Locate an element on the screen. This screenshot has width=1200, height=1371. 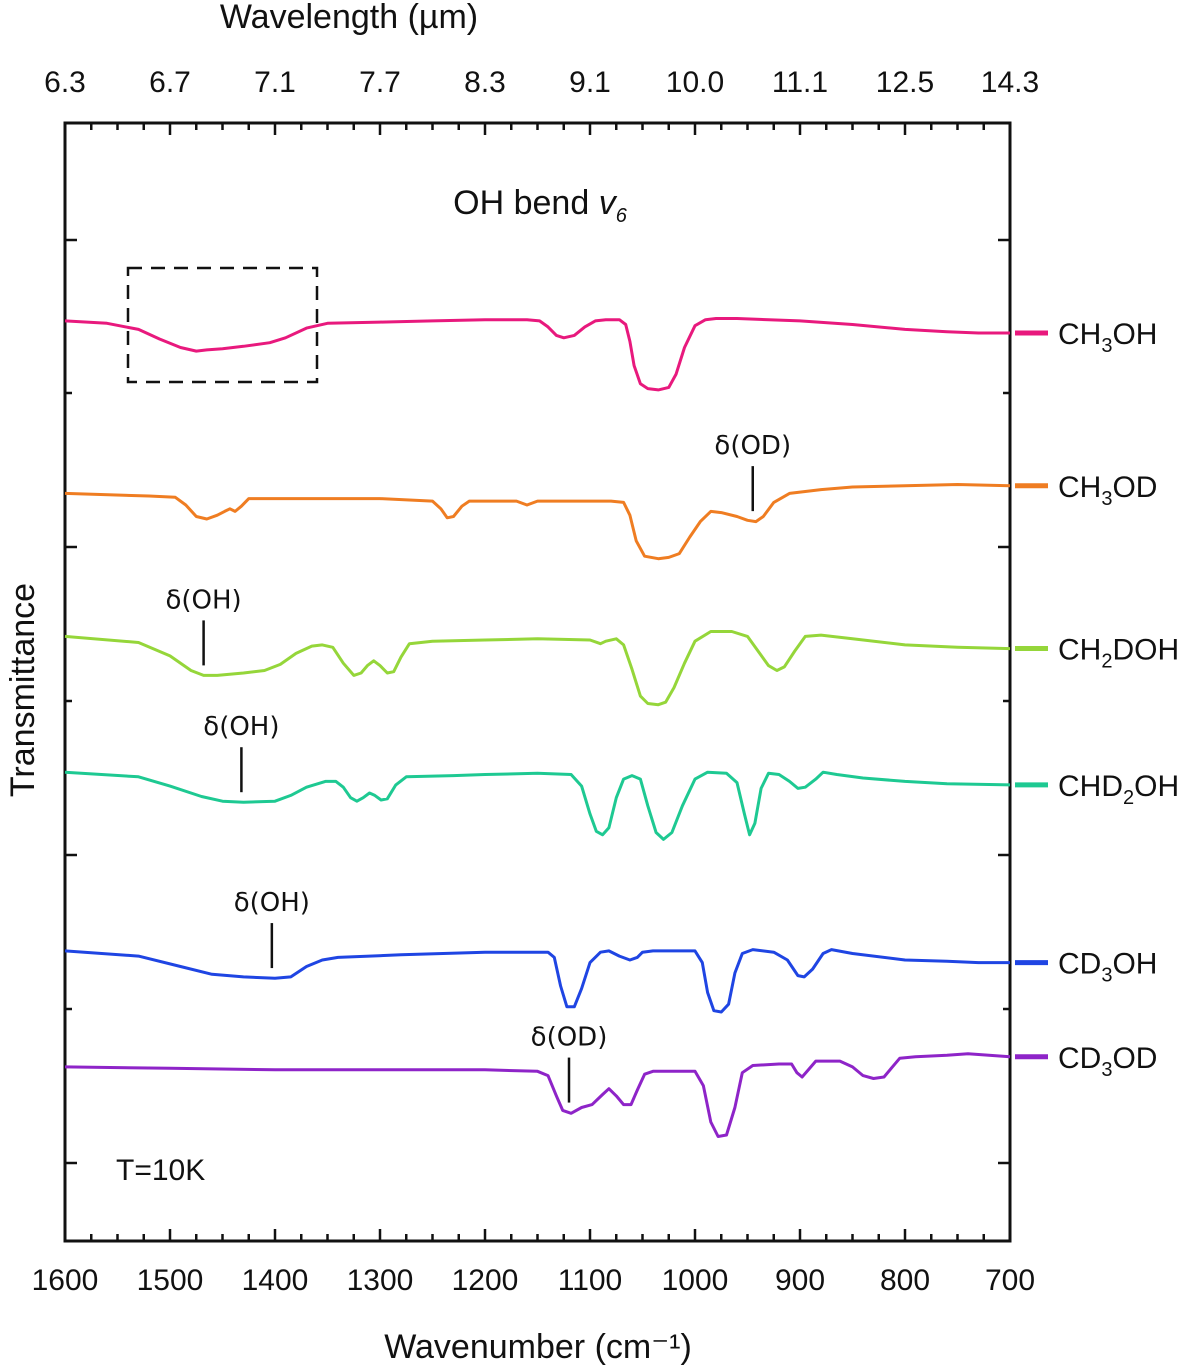
legend: CH3OH CH3OD CH2DOH CHD2OH CD3OH CD3OD is located at coordinates (1097, 699).